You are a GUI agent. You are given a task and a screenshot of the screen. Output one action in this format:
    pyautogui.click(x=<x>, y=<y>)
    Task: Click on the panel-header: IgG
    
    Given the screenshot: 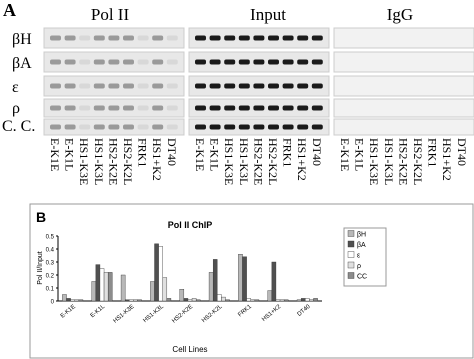 What is the action you would take?
    pyautogui.click(x=400, y=14)
    